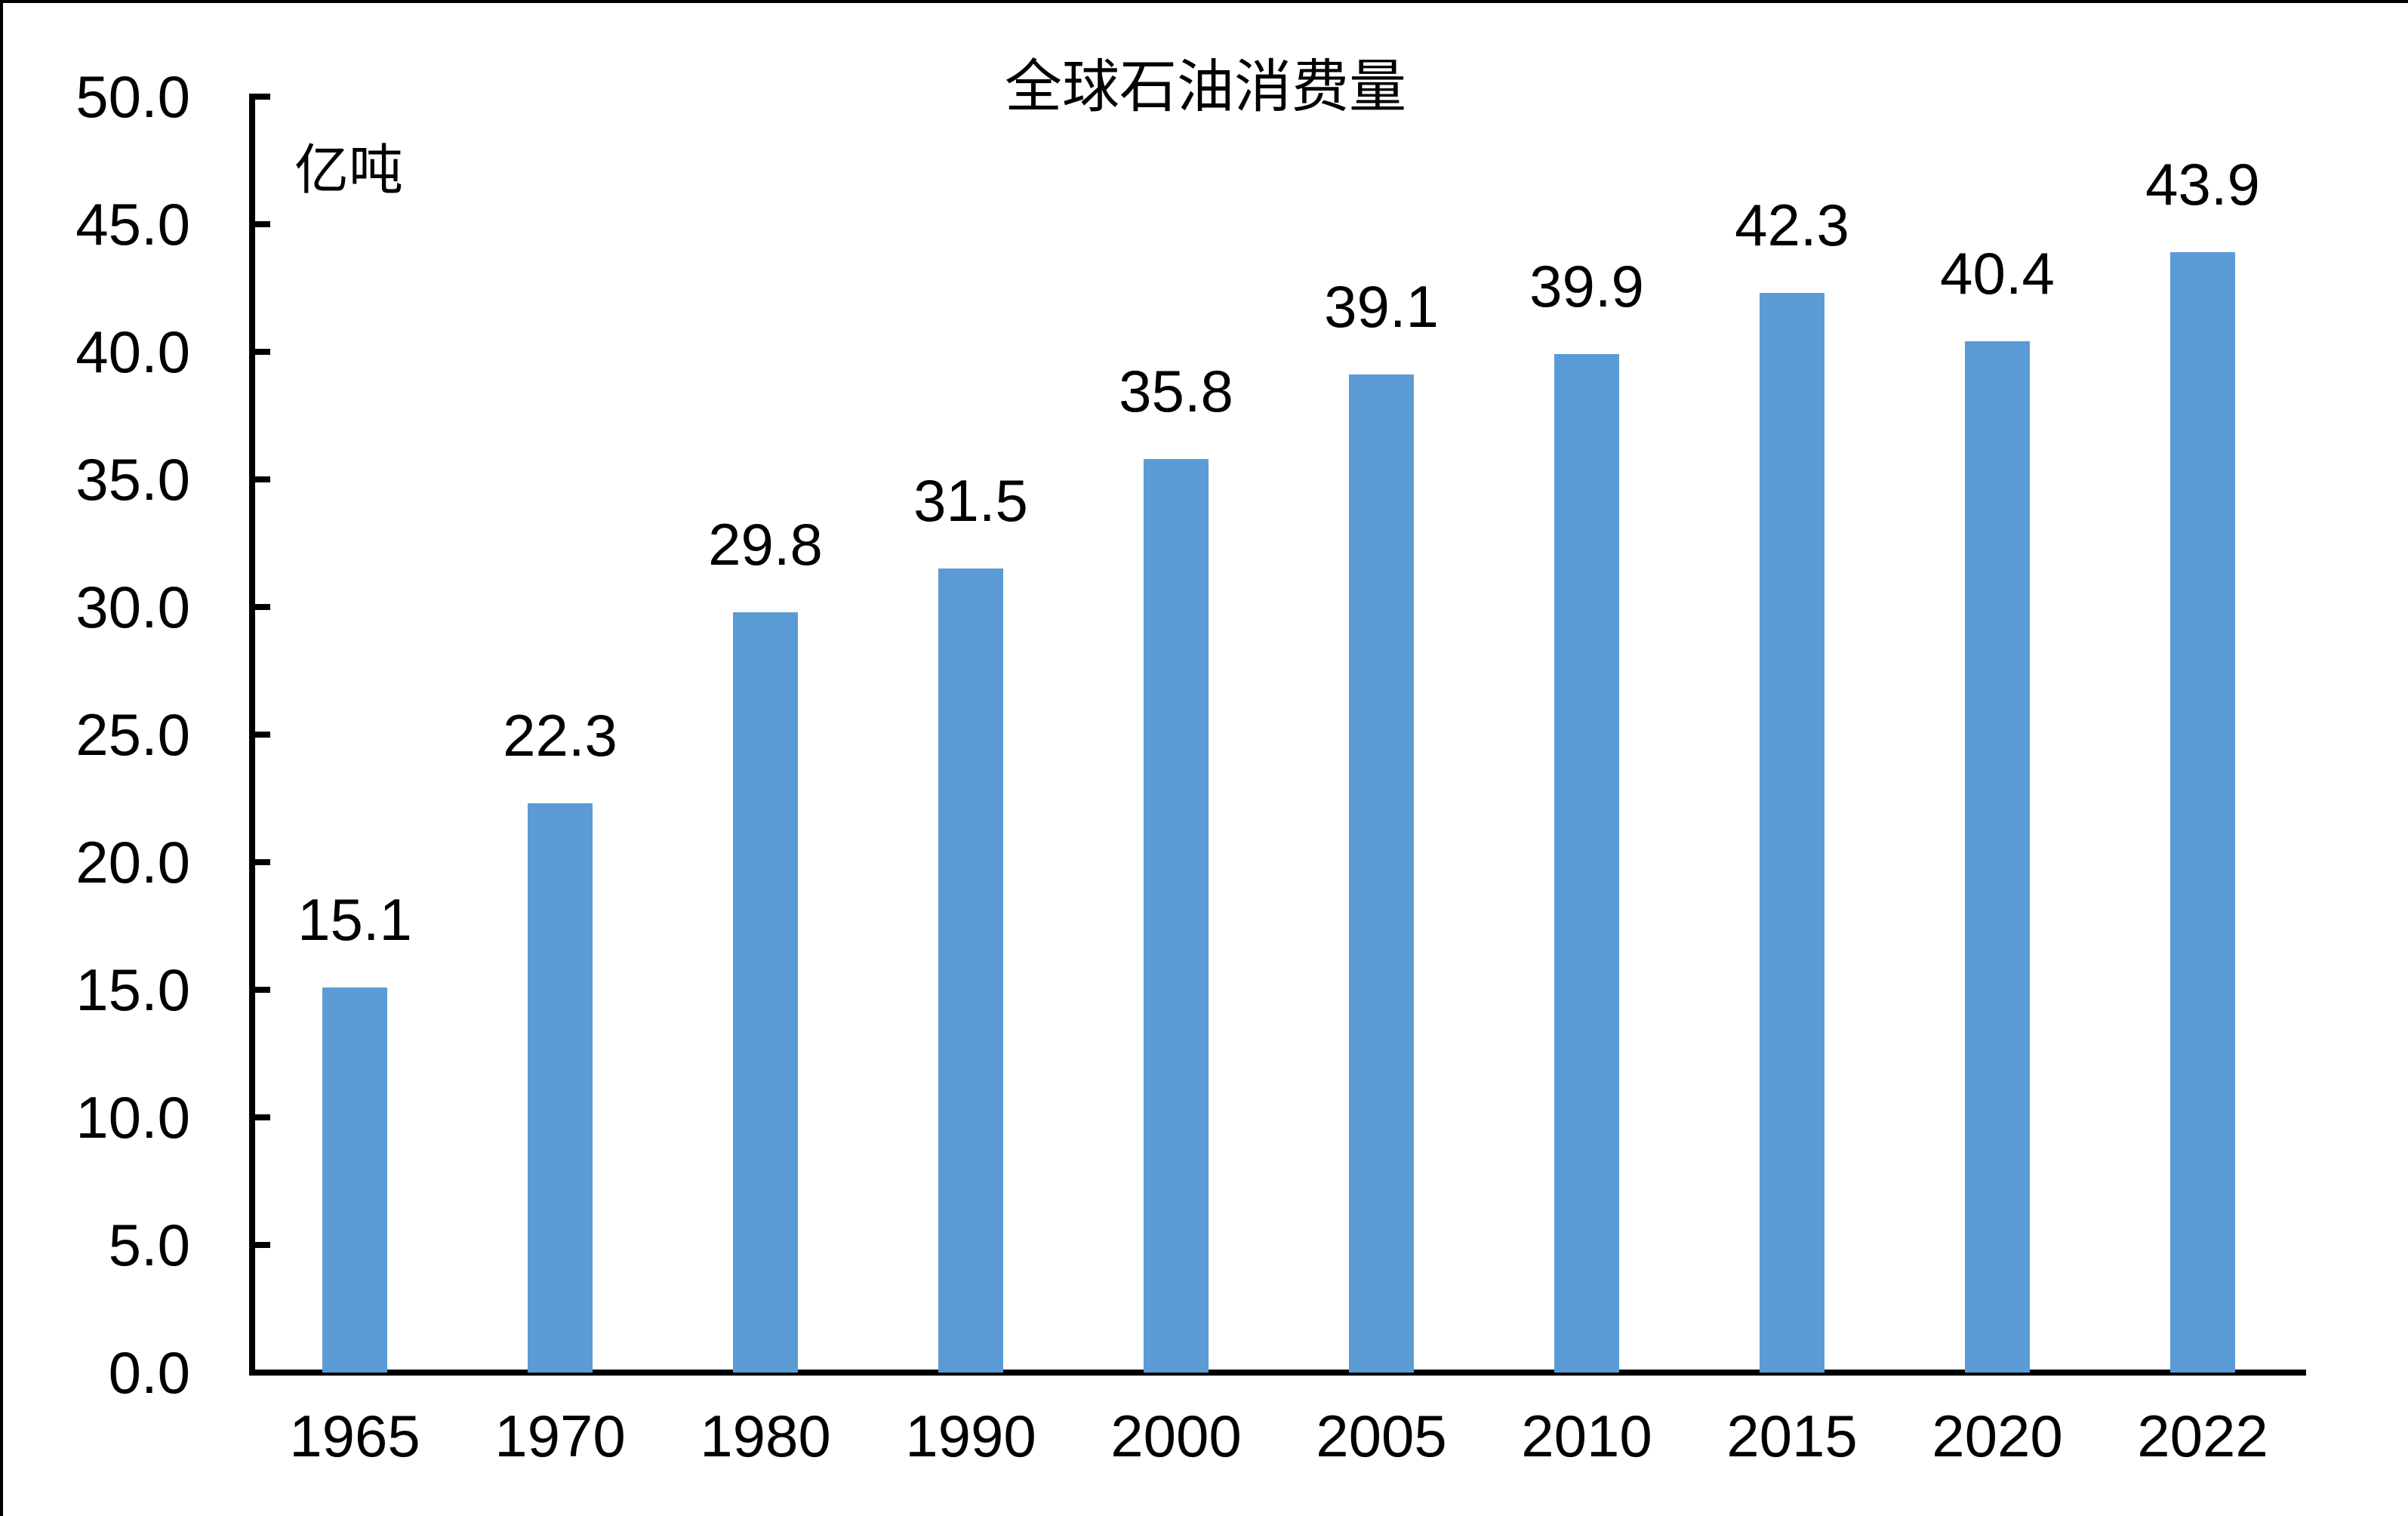 The image size is (2408, 1516). Describe the element at coordinates (132, 862) in the screenshot. I see `y-axis-tick-label: 20.0` at that location.